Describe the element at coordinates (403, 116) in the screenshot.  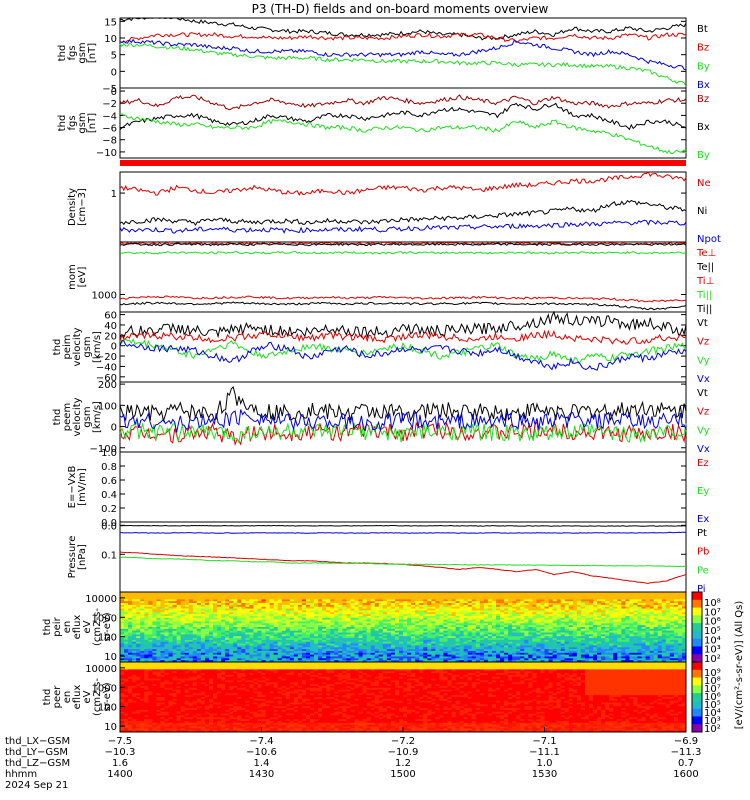
I see `series-line-Bx` at that location.